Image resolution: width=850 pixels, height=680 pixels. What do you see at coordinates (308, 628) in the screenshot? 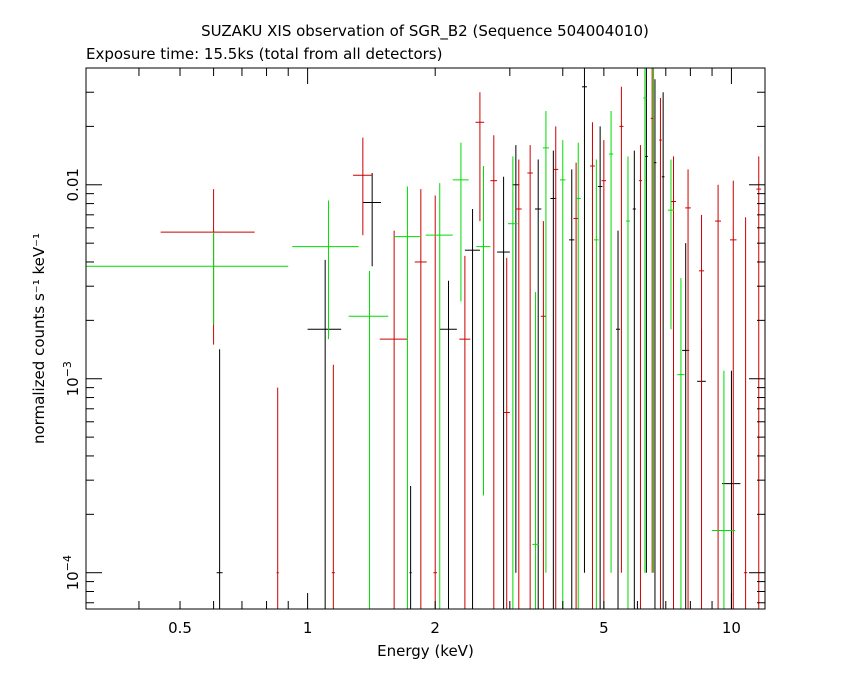
I see `x-tick-label: 1` at bounding box center [308, 628].